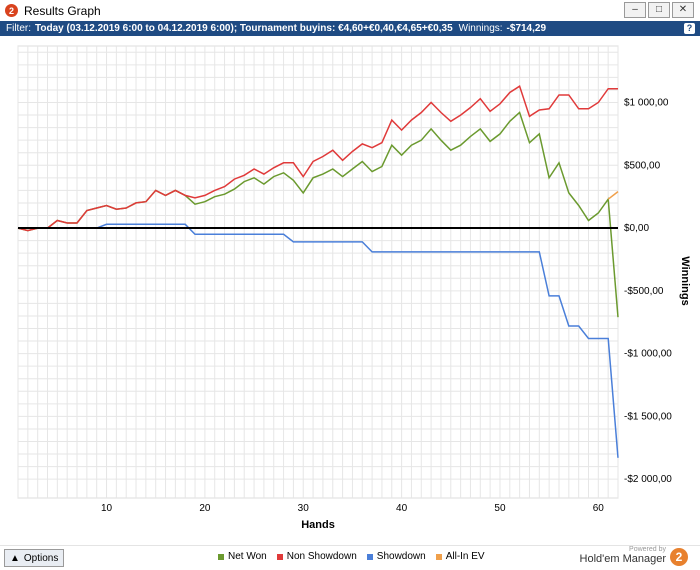 The image size is (700, 570). Describe the element at coordinates (15, 558) in the screenshot. I see `triangle-up-icon: ▲` at that location.